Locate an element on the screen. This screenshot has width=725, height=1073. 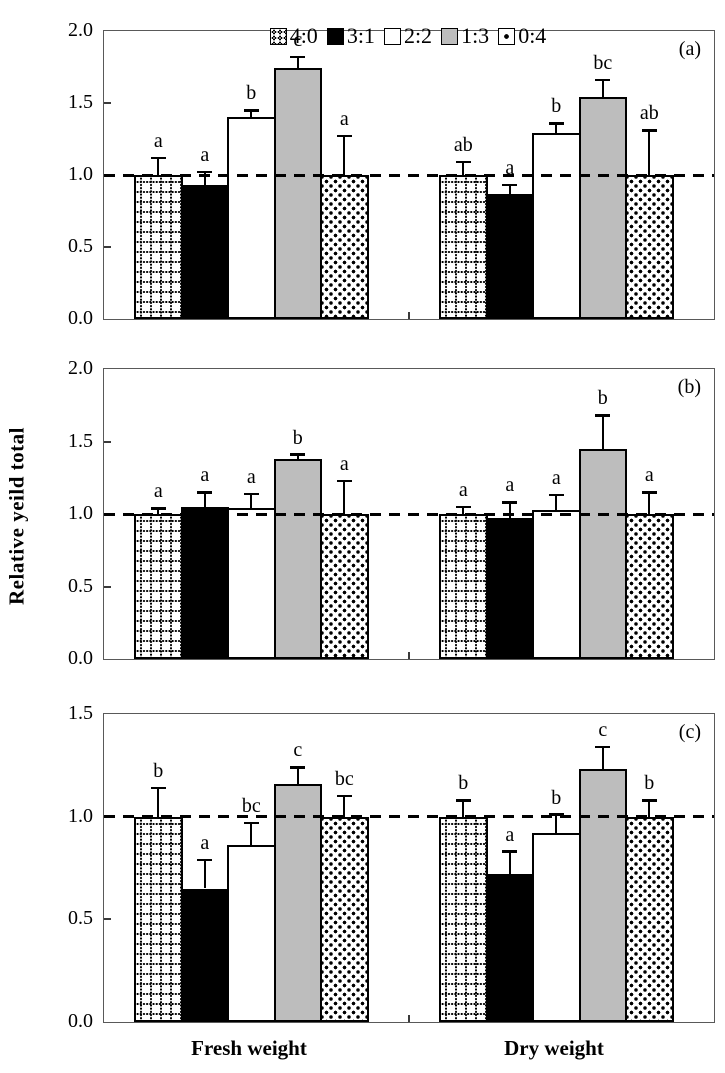
legend-item-0-4: 0:4 is located at coordinates (522, 36).